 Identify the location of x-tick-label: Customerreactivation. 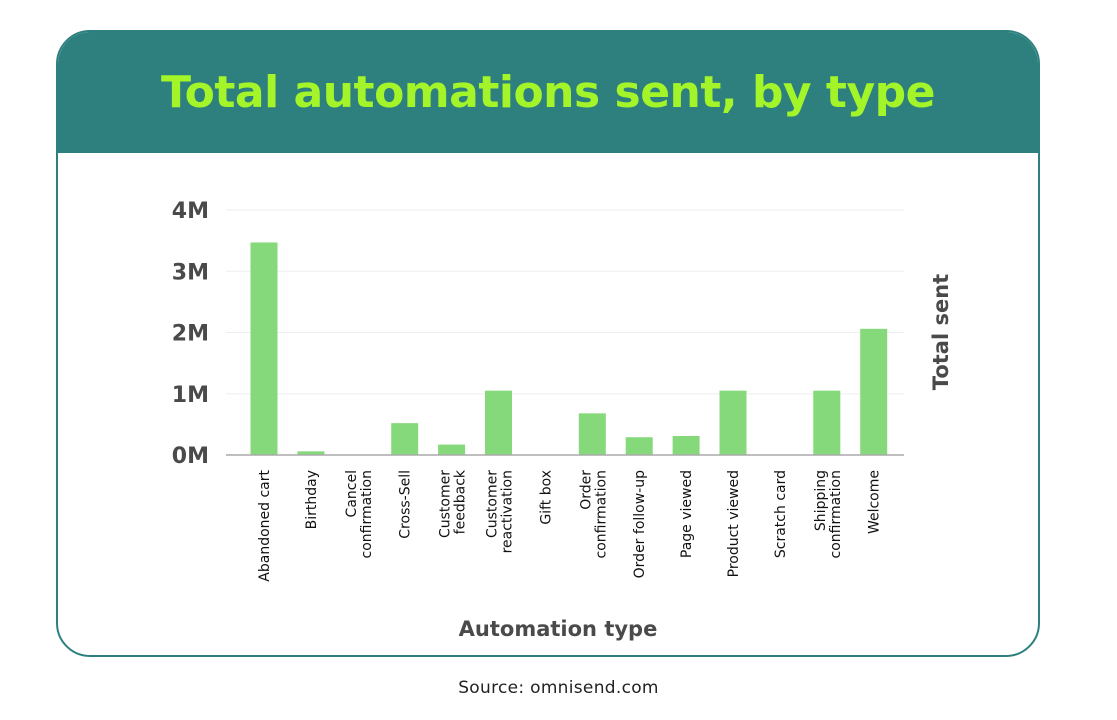
(500, 512).